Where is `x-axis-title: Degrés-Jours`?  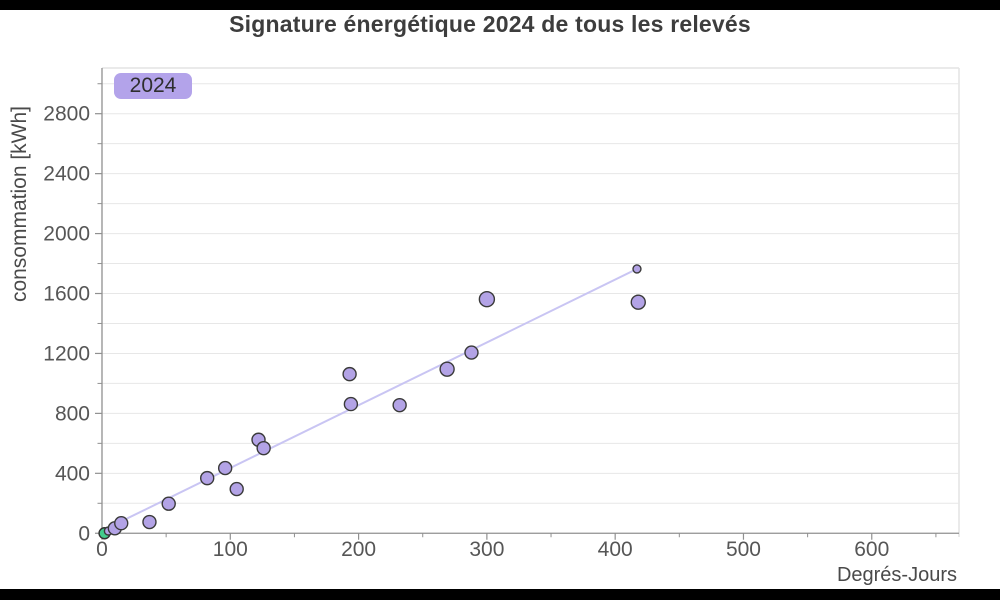
x-axis-title: Degrés-Jours is located at coordinates (896, 575).